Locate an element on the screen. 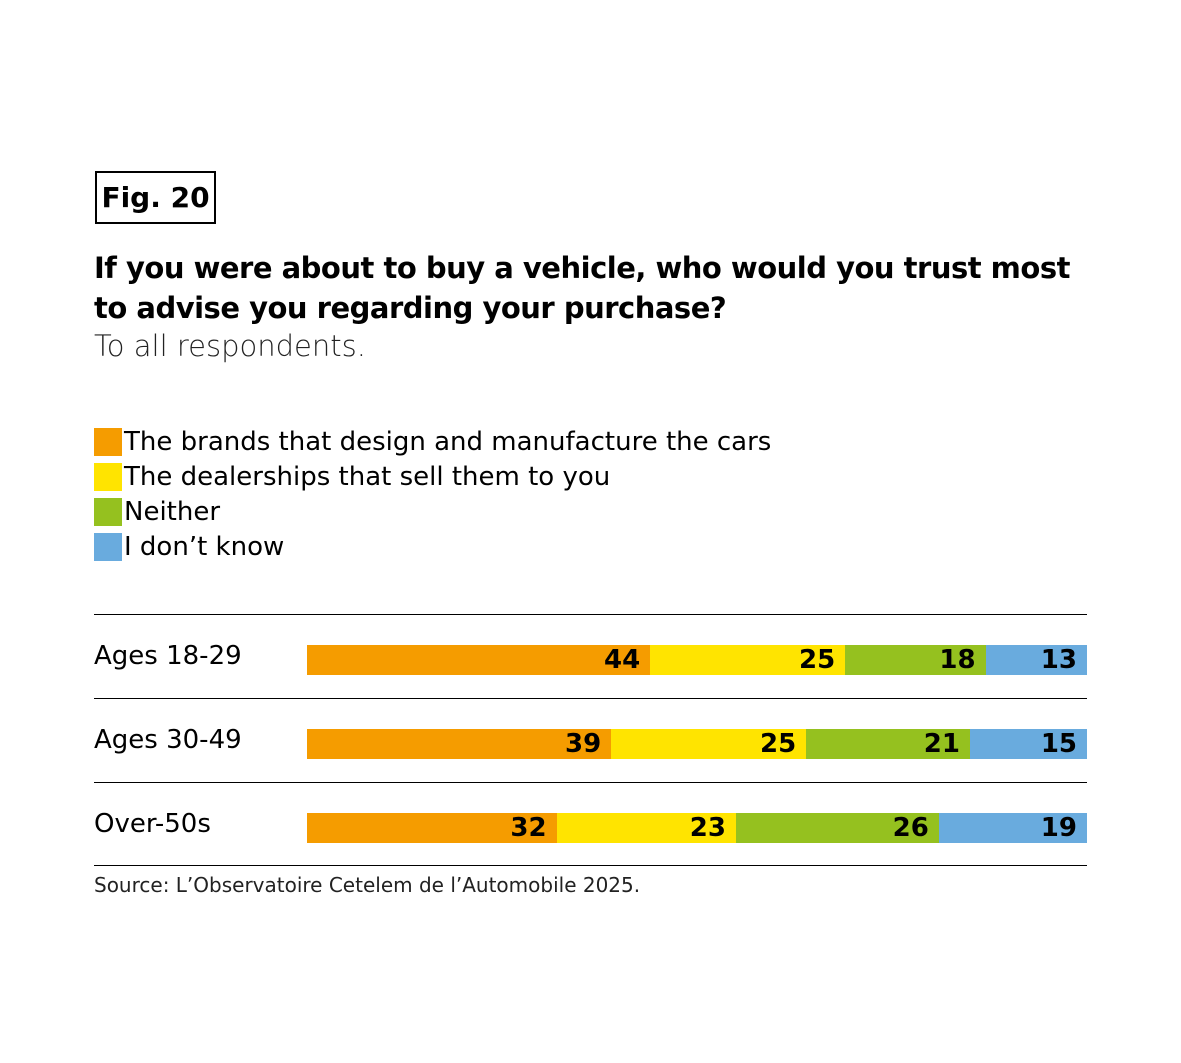 The image size is (1181, 1063). legend-item: The dealerships that sell them to you is located at coordinates (432, 476).